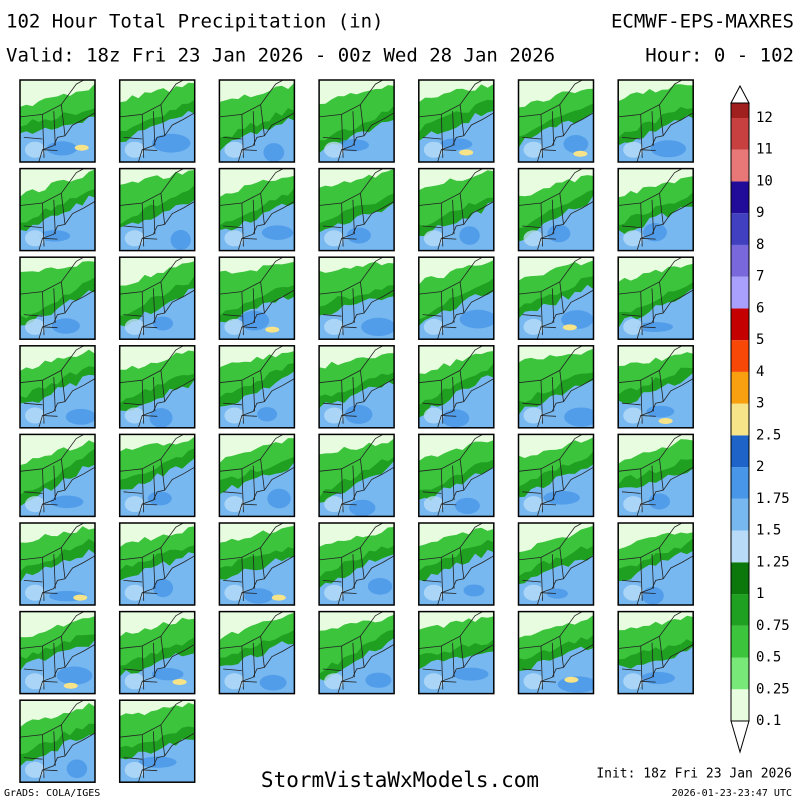 The height and width of the screenshot is (800, 800). Describe the element at coordinates (656, 109) in the screenshot. I see `map-green` at that location.